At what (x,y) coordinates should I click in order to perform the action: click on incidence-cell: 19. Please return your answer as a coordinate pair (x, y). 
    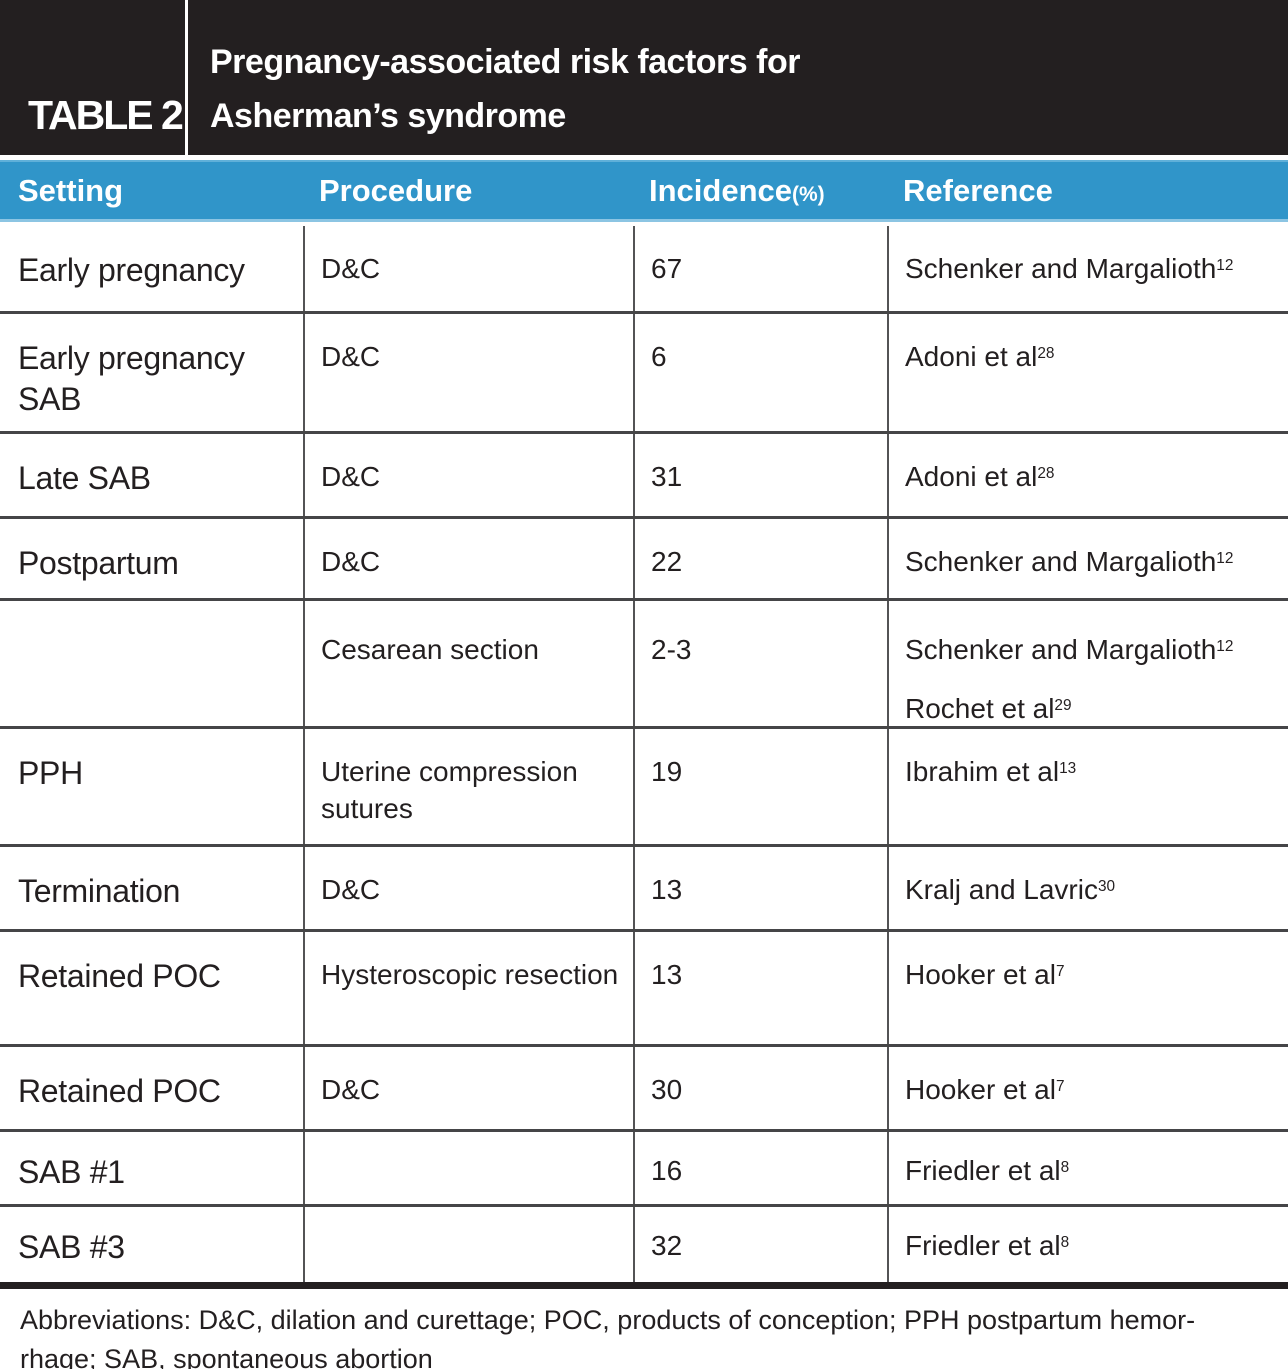
    Looking at the image, I should click on (760, 786).